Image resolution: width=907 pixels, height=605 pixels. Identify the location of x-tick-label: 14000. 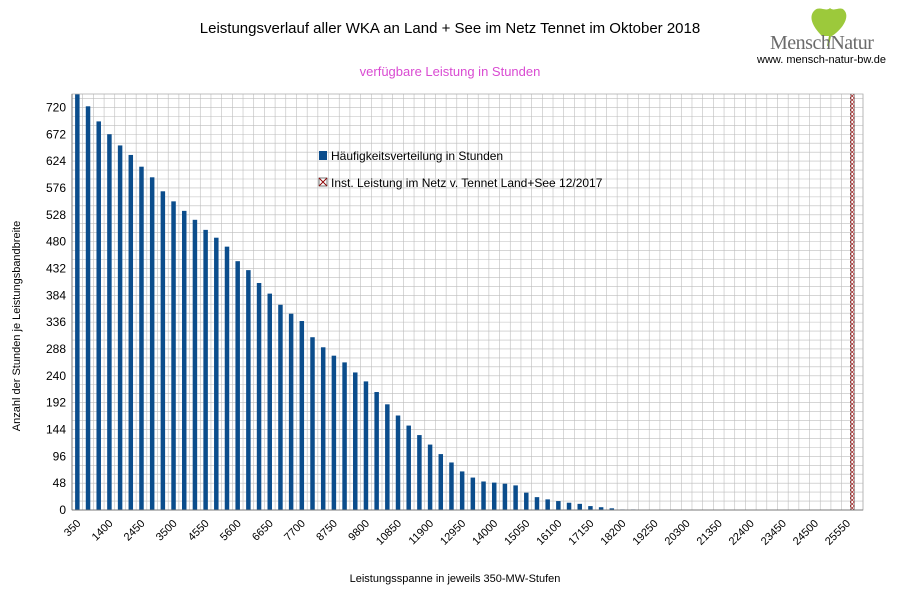
(485, 533).